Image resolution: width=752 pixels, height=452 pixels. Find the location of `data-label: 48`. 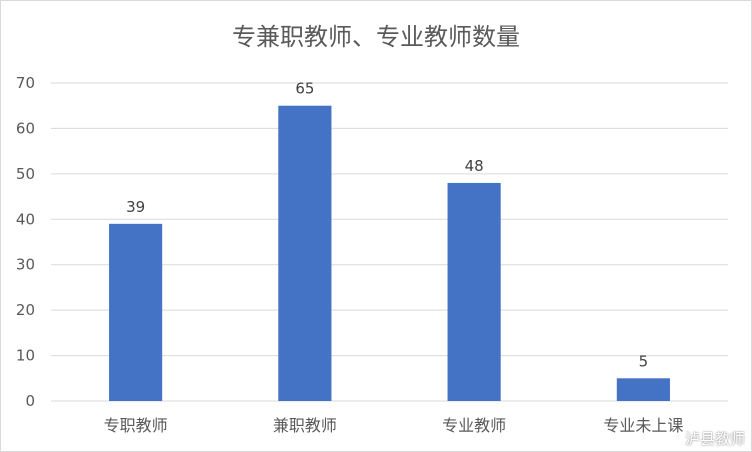

data-label: 48 is located at coordinates (474, 166).